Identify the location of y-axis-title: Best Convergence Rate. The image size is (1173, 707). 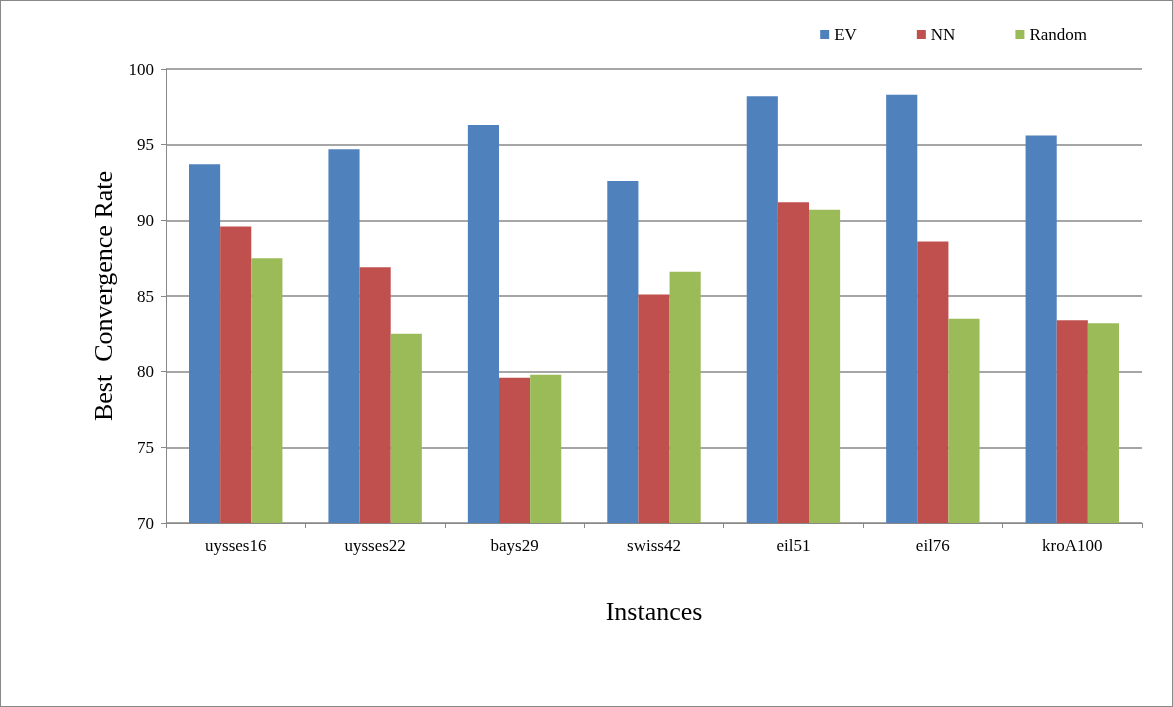
(103, 296).